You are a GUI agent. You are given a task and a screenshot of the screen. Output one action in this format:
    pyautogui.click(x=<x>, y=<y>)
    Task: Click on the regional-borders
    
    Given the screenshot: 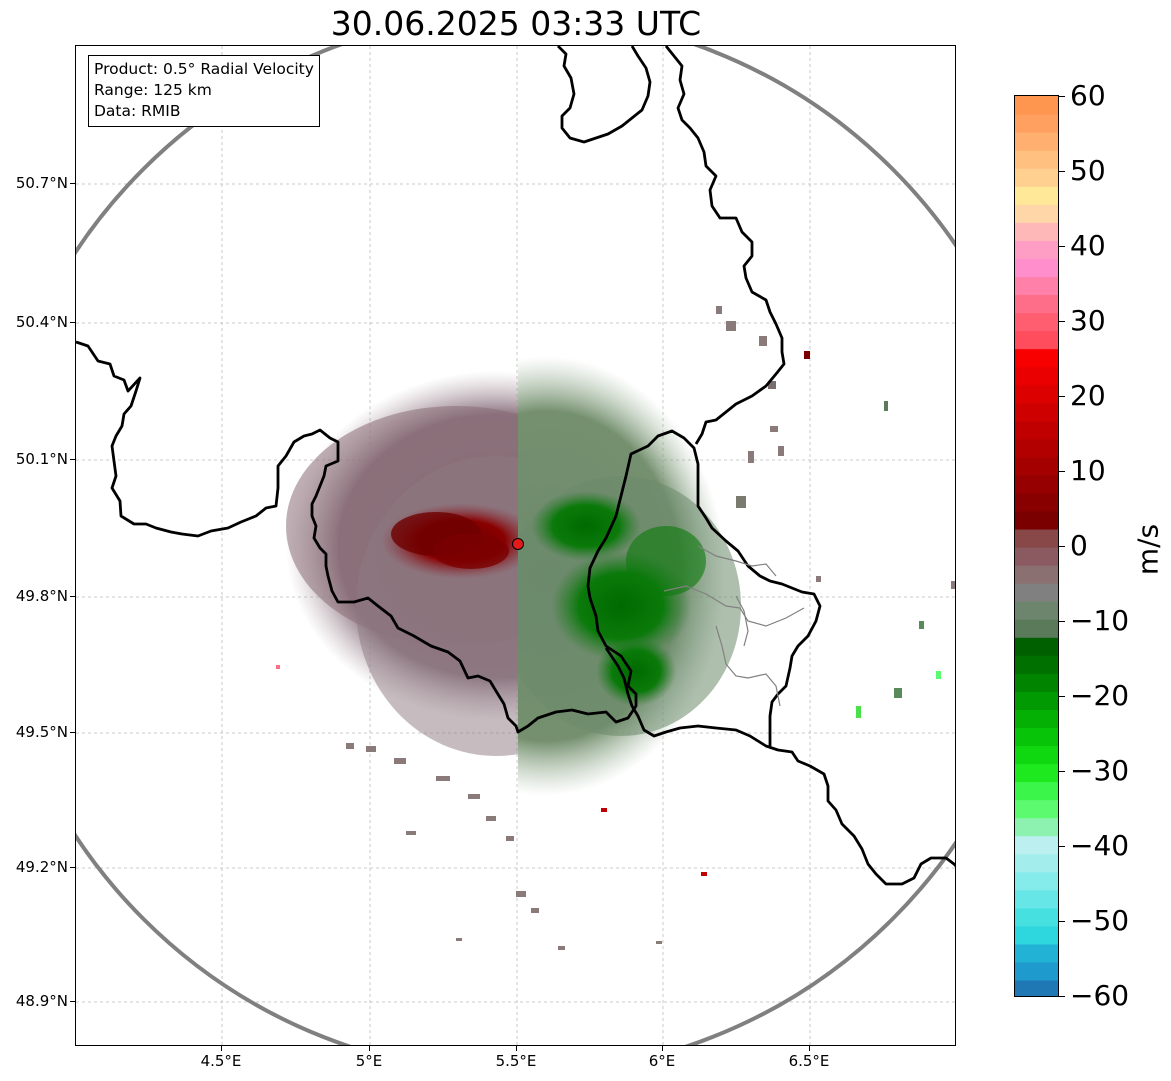 What is the action you would take?
    pyautogui.click(x=734, y=626)
    